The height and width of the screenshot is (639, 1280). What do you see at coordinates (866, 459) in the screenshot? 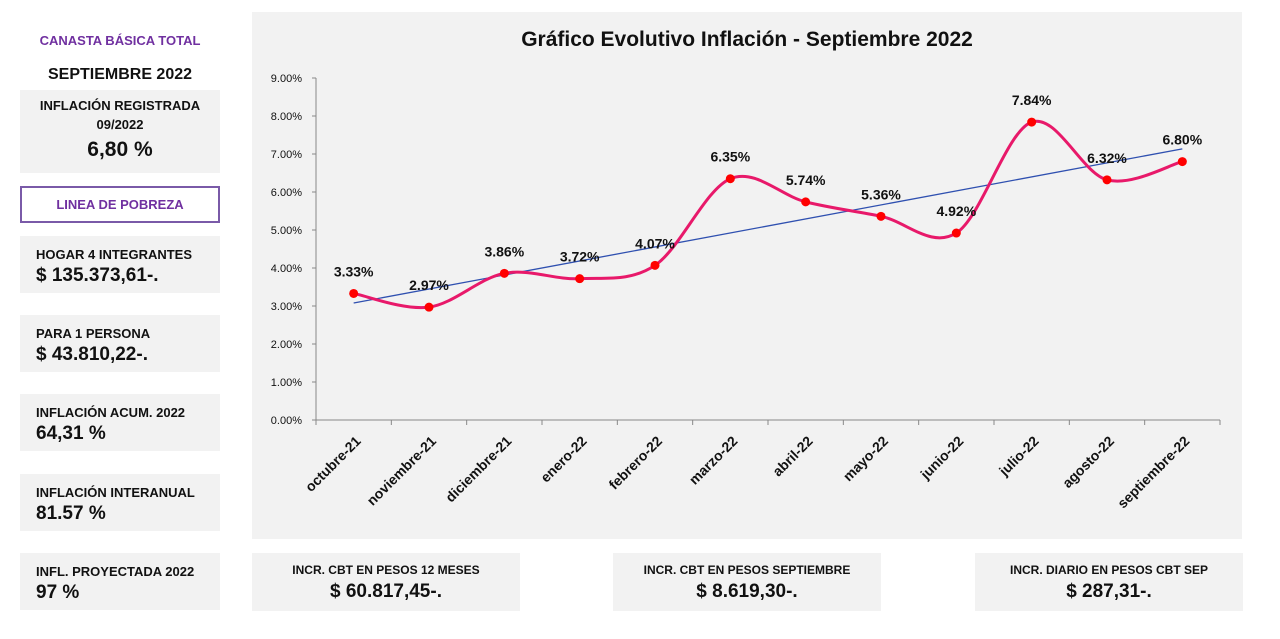
I see `x-tick-label: mayo-22` at bounding box center [866, 459].